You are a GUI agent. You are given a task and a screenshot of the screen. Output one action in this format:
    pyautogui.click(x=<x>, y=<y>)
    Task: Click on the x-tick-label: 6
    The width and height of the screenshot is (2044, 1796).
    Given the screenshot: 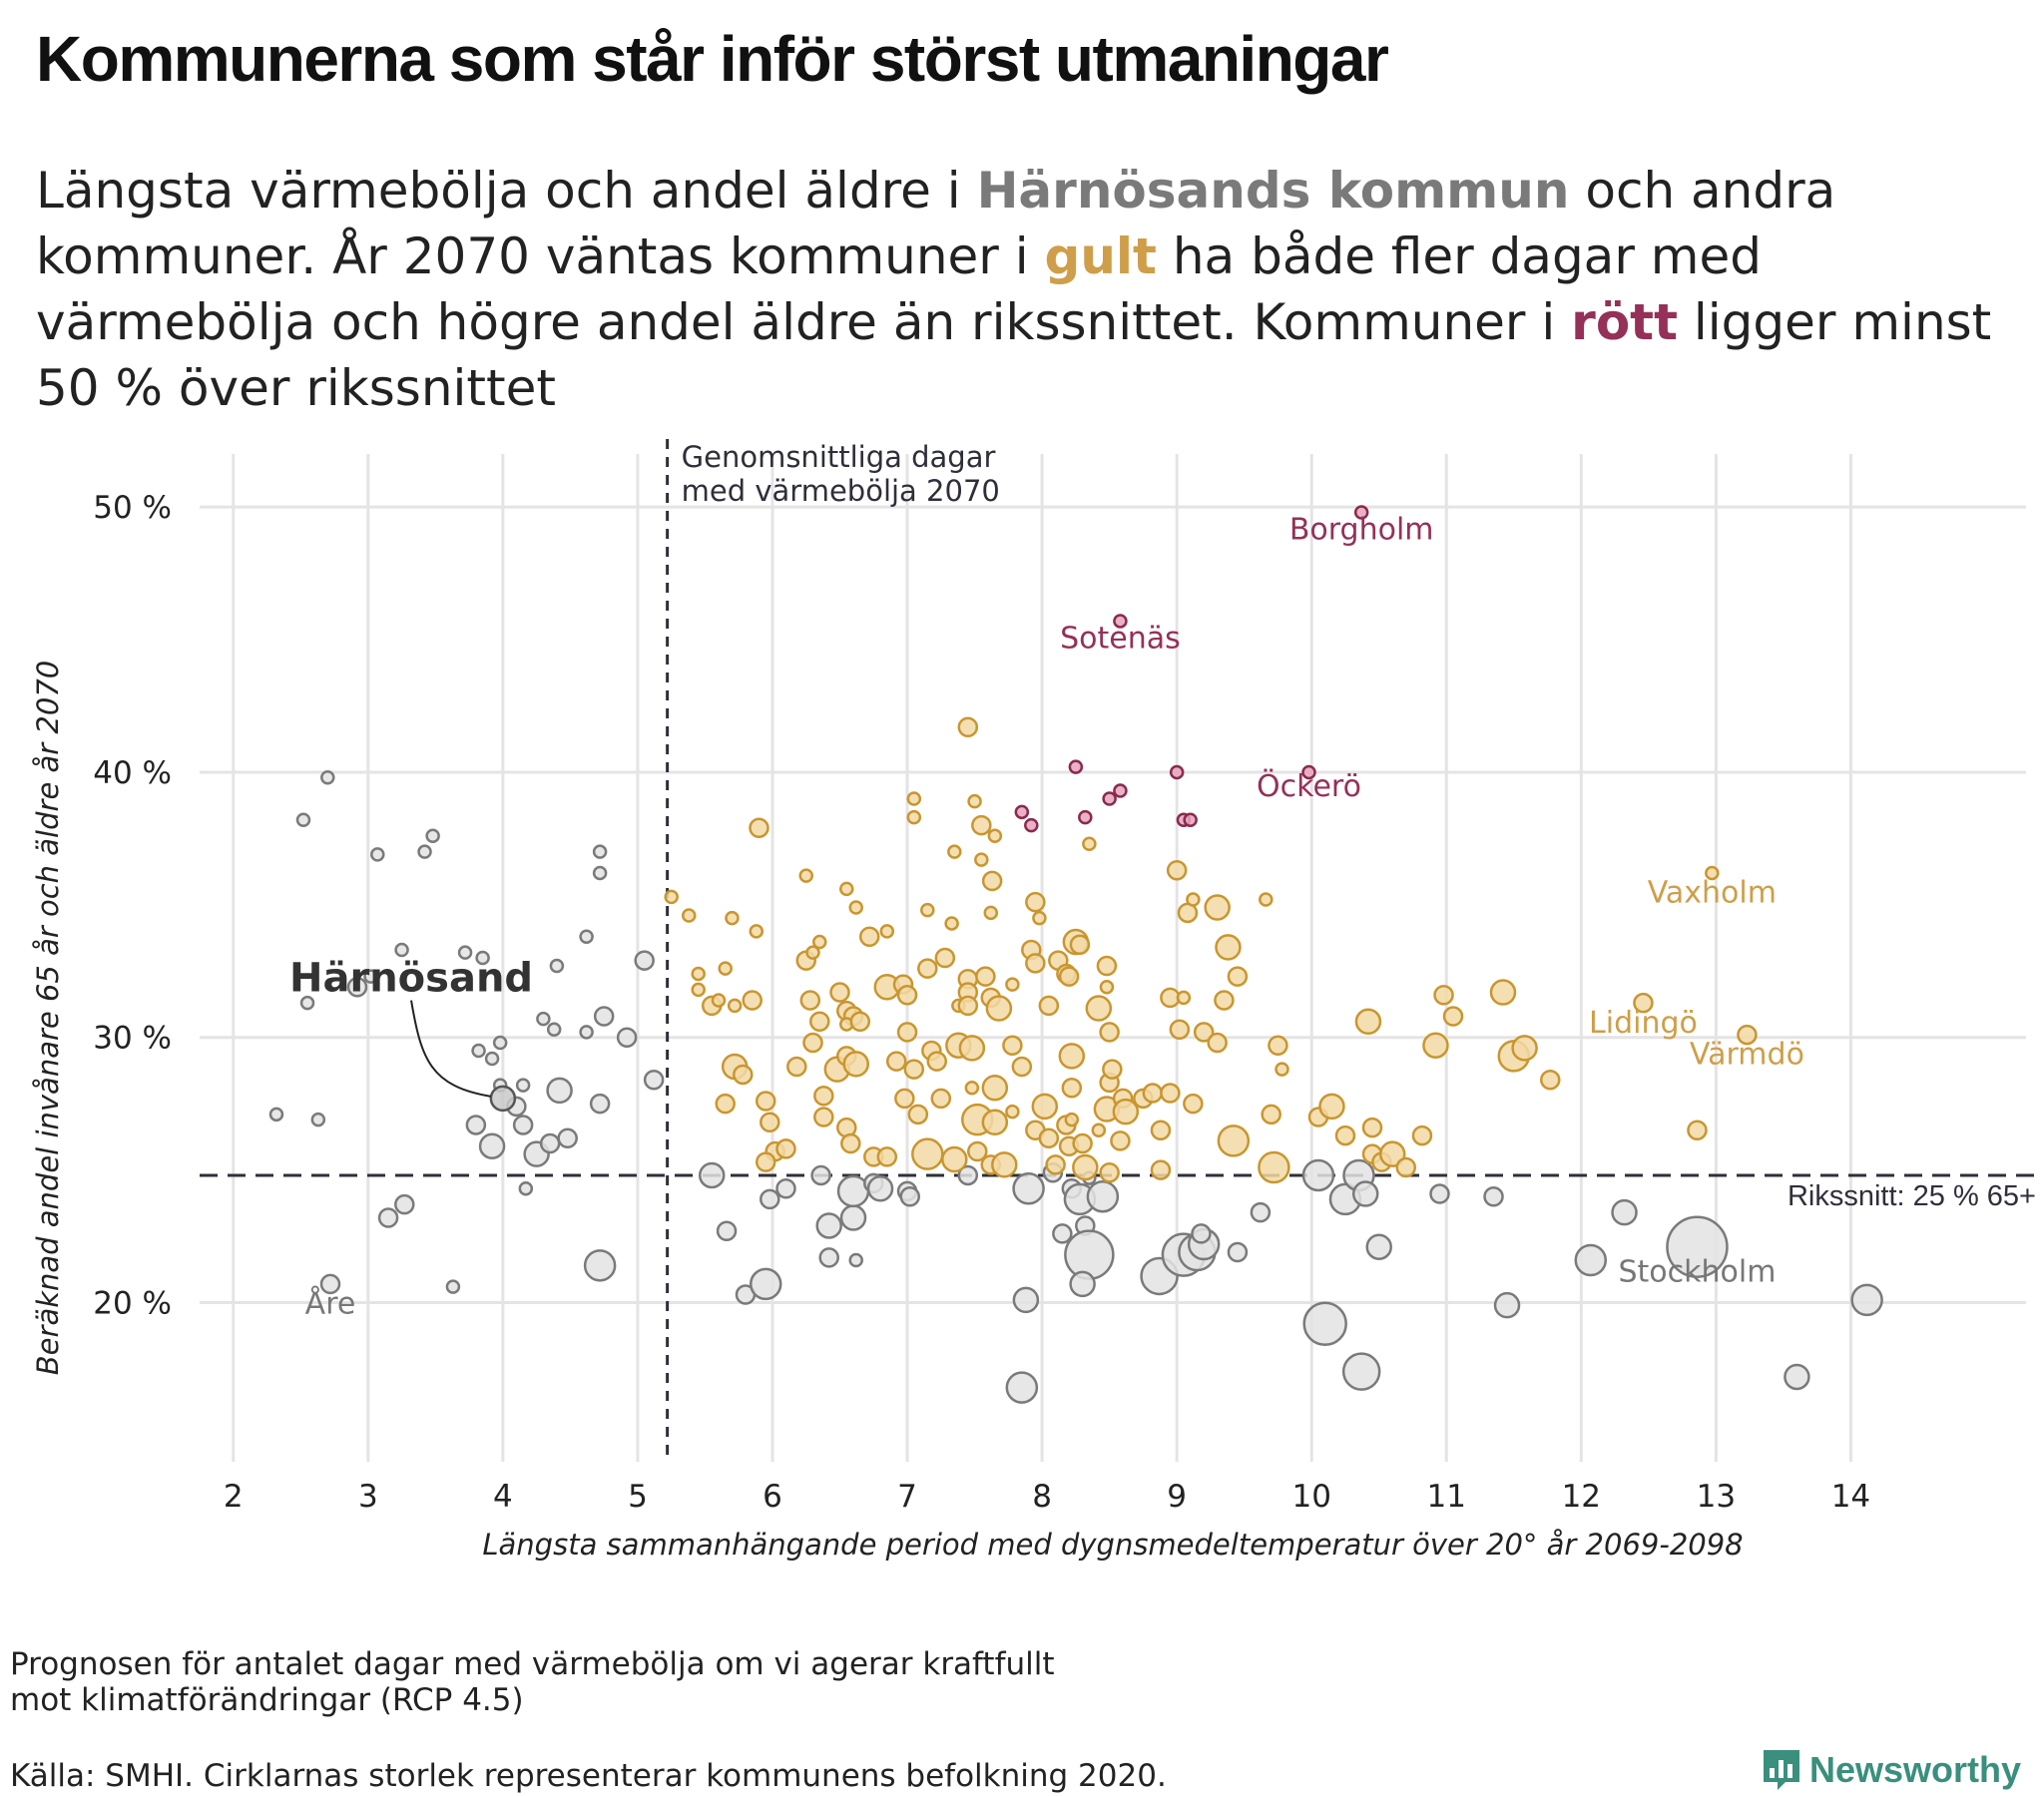 What is the action you would take?
    pyautogui.click(x=772, y=1497)
    